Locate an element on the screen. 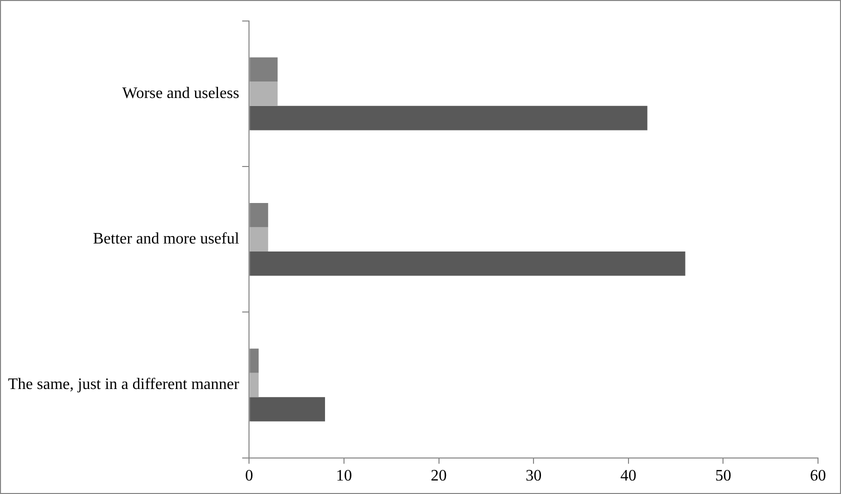  x-tick-label: 60 is located at coordinates (818, 476).